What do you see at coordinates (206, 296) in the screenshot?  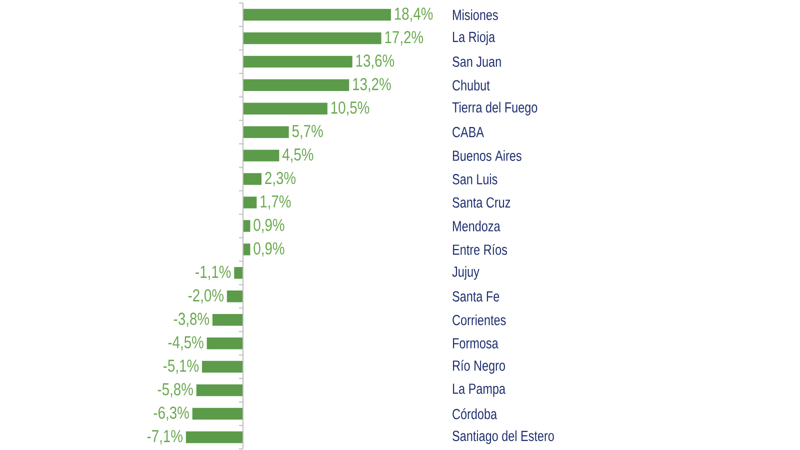 I see `data-label: -2,0%` at bounding box center [206, 296].